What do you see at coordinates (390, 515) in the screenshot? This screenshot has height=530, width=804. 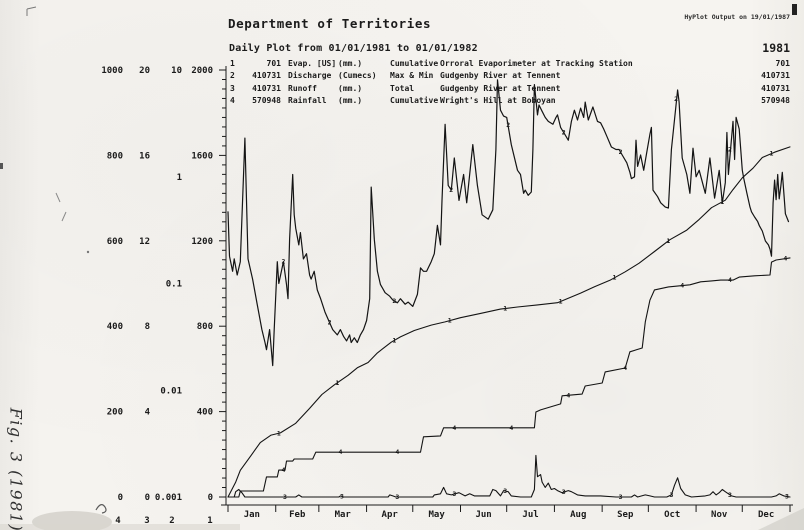 I see `month-label: Apr` at bounding box center [390, 515].